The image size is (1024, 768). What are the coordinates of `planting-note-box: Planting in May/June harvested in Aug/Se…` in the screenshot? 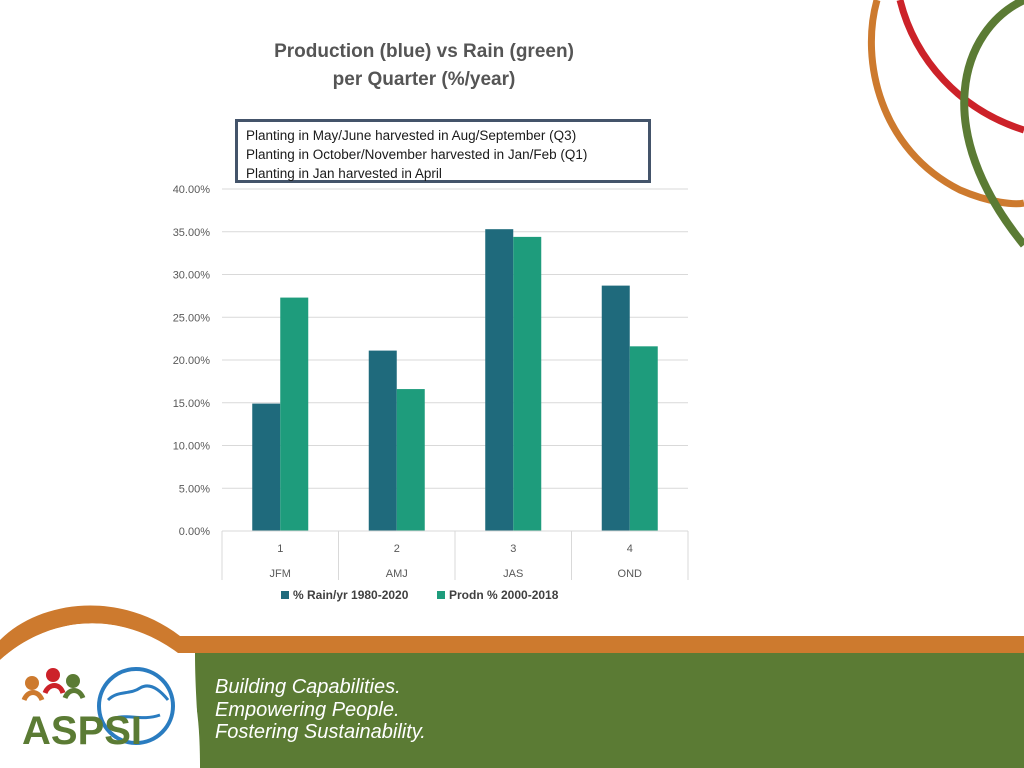 It's located at (443, 151).